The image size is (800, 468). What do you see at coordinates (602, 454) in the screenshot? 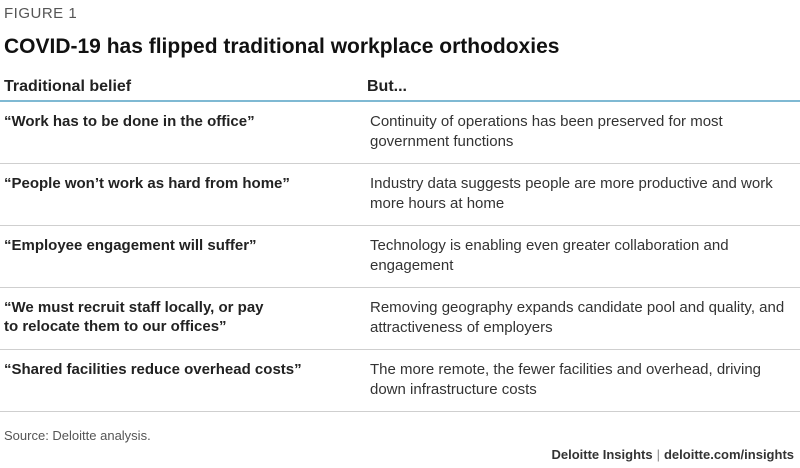
I see `credit-brand: Deloitte Insights` at bounding box center [602, 454].